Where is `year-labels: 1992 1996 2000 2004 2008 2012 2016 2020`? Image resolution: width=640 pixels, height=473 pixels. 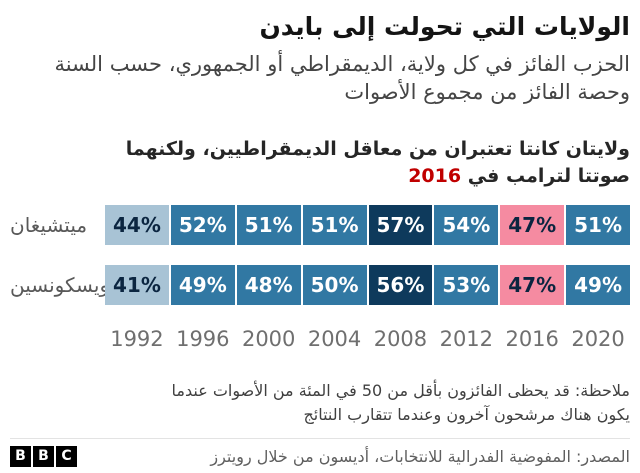
year-labels: 1992 1996 2000 2004 2008 2012 2016 2020 is located at coordinates (367, 339).